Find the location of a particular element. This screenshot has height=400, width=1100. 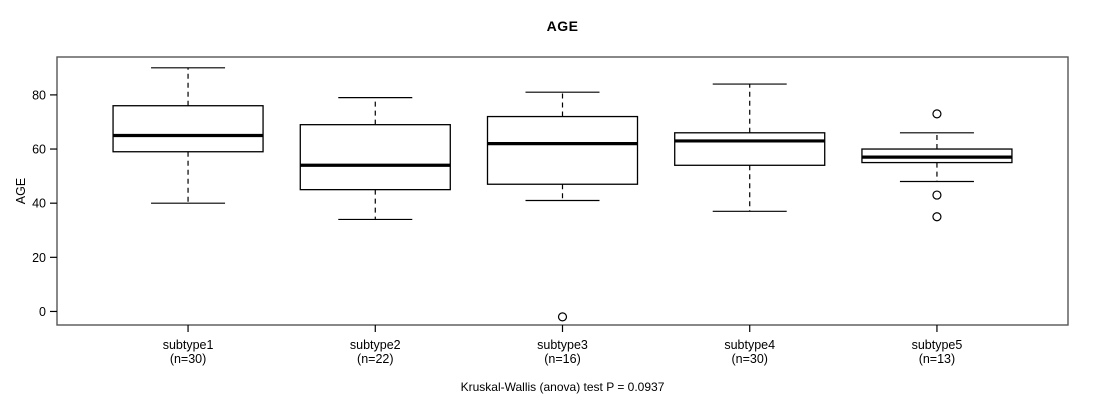

y-tick-label: 0 is located at coordinates (42, 312).